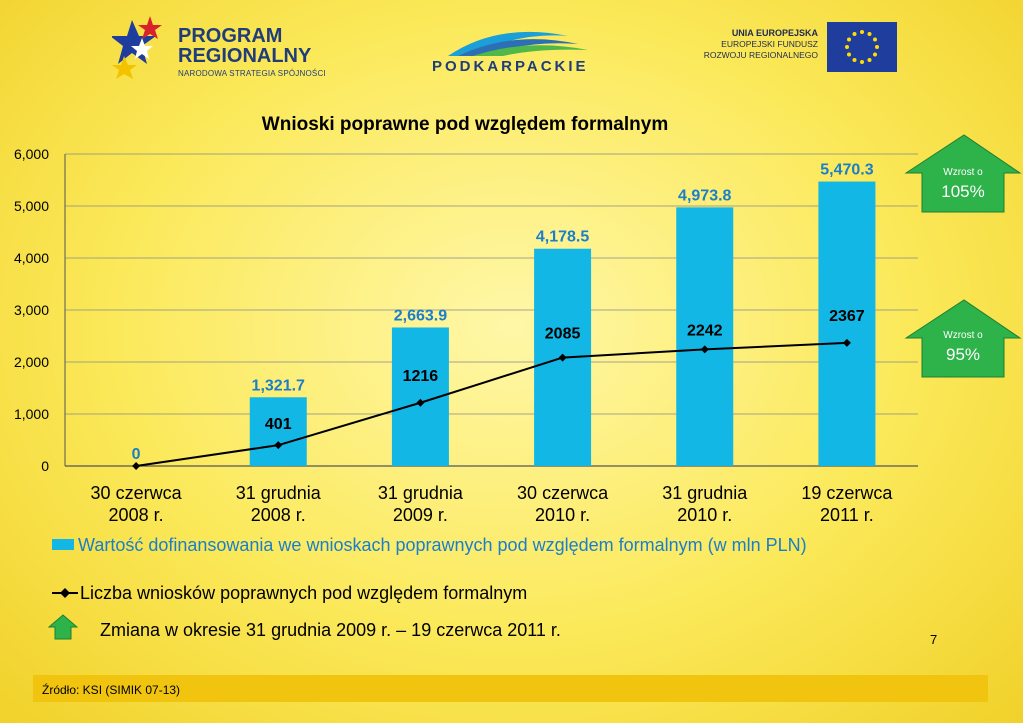 This screenshot has width=1023, height=723. What do you see at coordinates (230, 36) in the screenshot?
I see `program-title-line1: PROGRAM` at bounding box center [230, 36].